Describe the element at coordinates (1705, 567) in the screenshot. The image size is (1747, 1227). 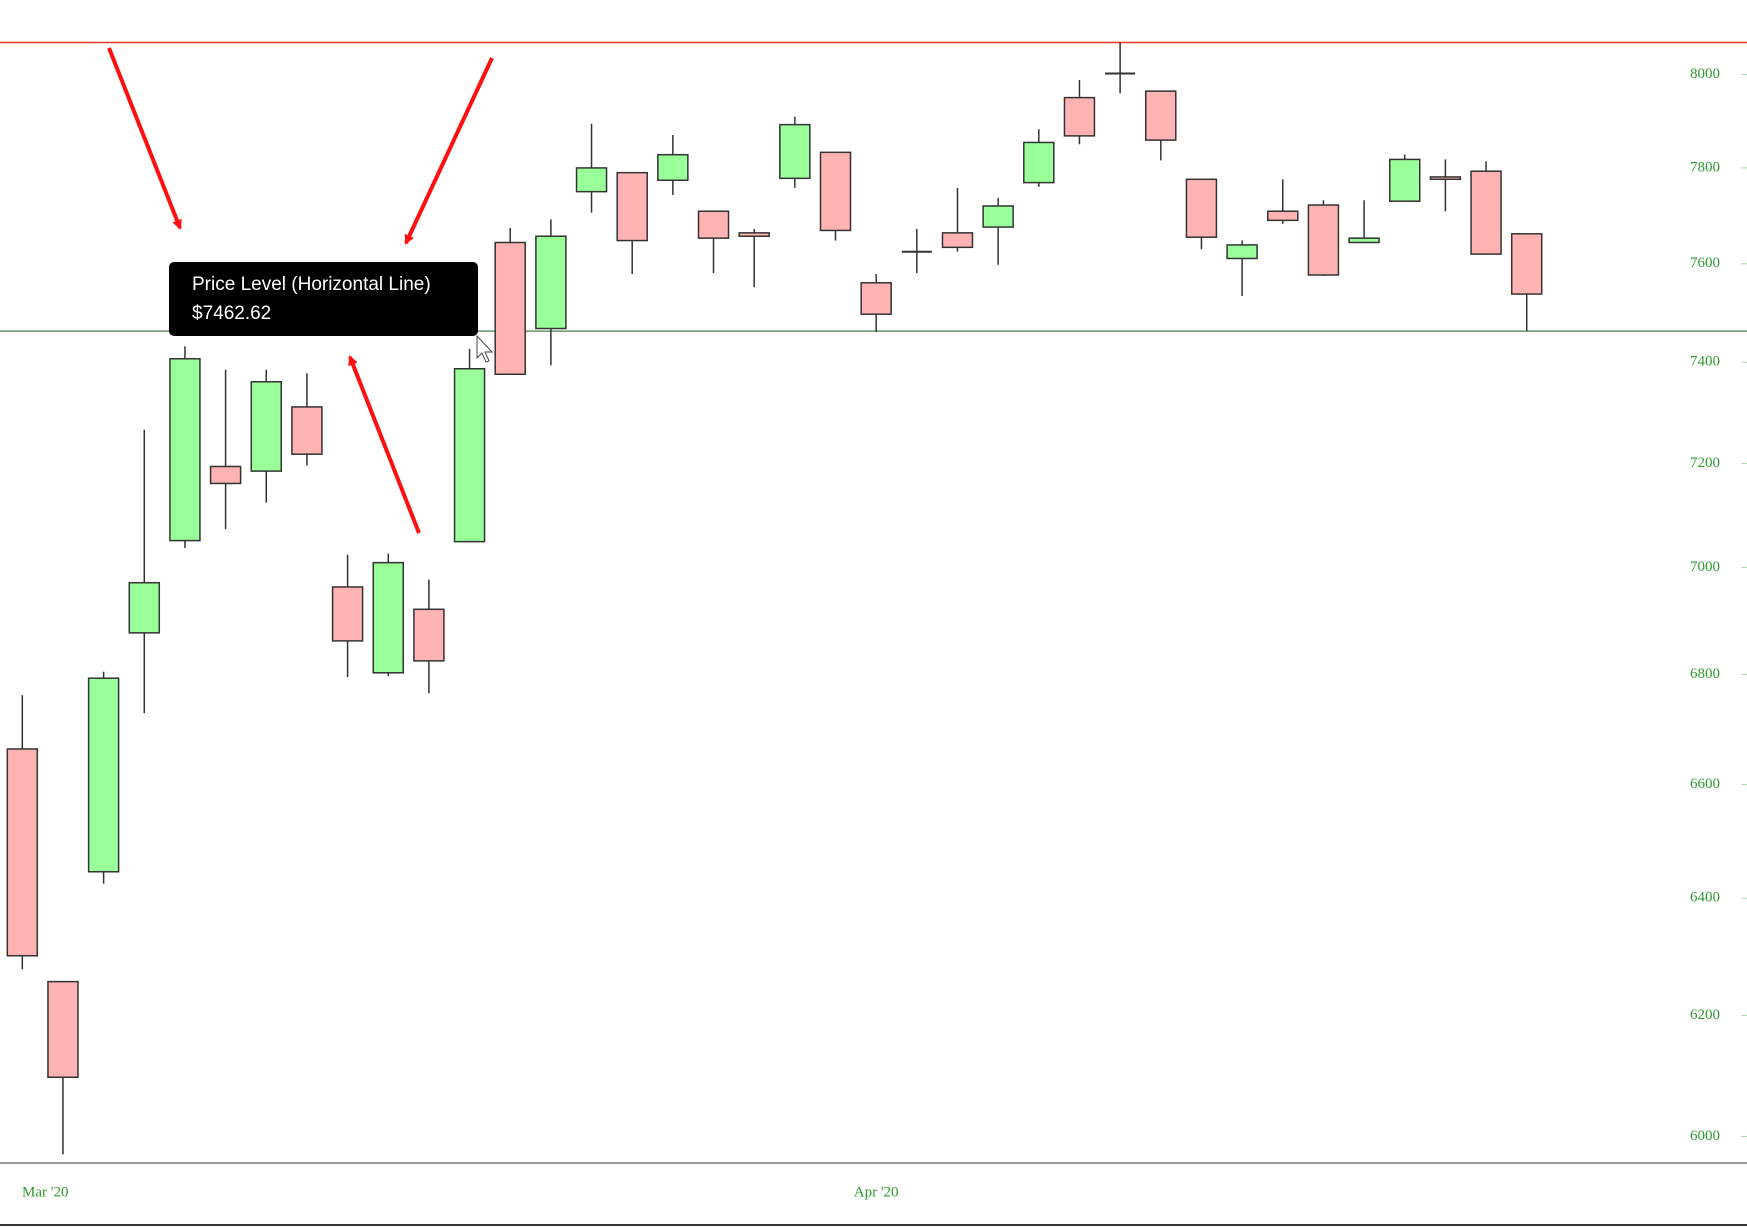
I see `y-tick-label: 7000` at that location.